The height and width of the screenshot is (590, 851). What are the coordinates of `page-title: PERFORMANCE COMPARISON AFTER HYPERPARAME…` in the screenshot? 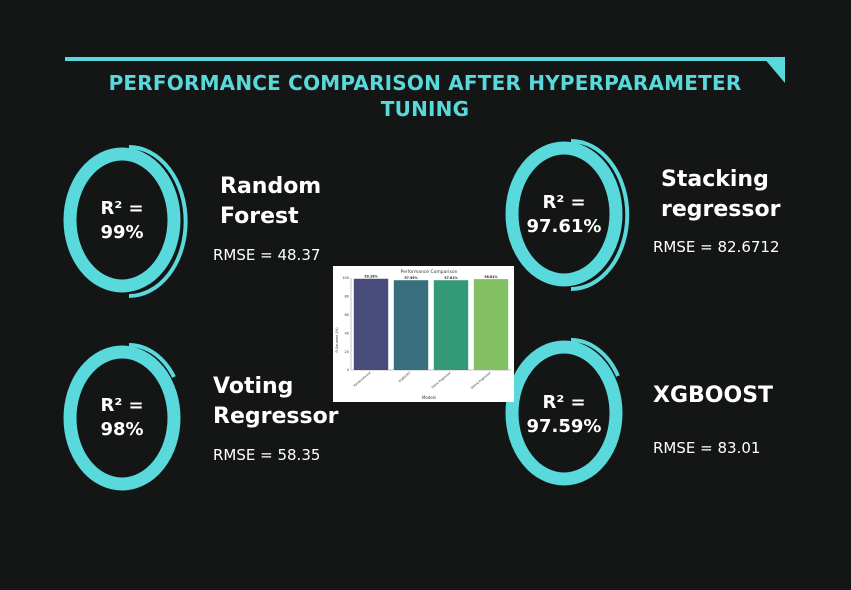 It's located at (425, 96).